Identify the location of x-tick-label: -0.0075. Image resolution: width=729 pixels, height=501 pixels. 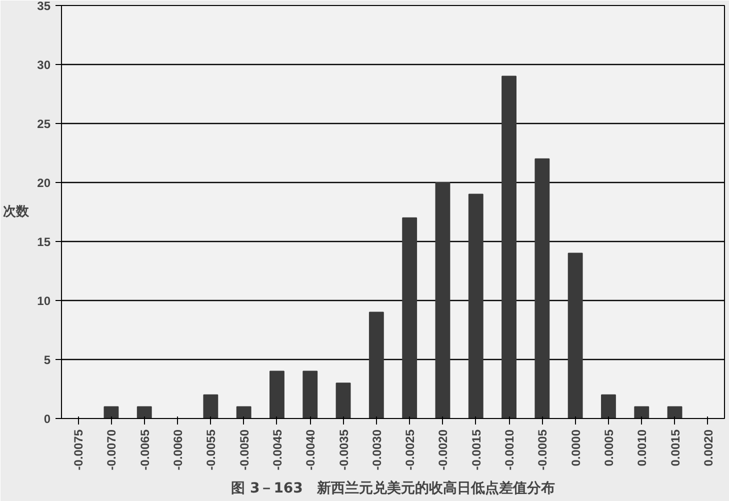
(79, 449).